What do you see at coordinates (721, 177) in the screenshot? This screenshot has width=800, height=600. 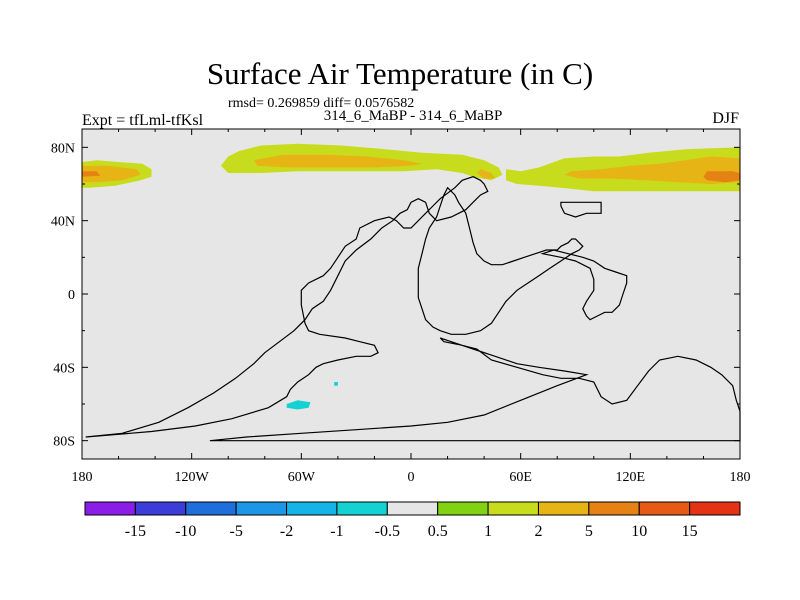 I see `warm-band-russia-hot` at bounding box center [721, 177].